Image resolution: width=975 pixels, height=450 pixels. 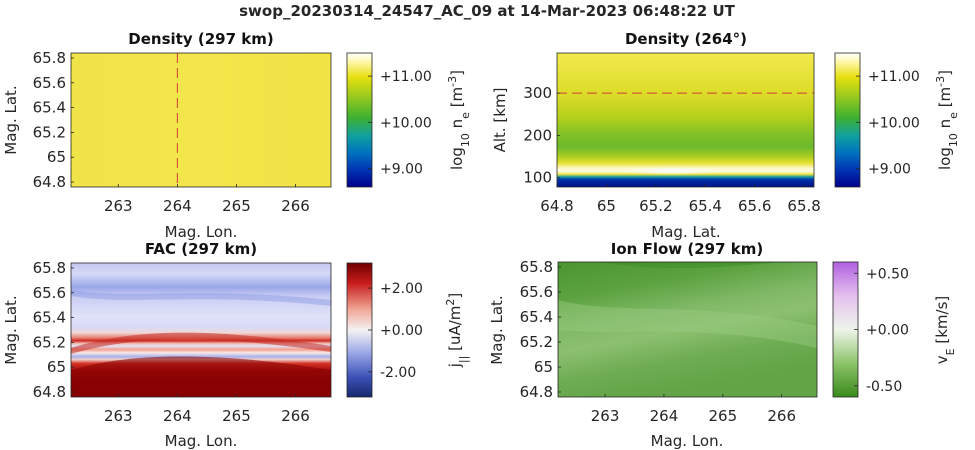 What do you see at coordinates (201, 330) in the screenshot?
I see `panel3-frame` at bounding box center [201, 330].